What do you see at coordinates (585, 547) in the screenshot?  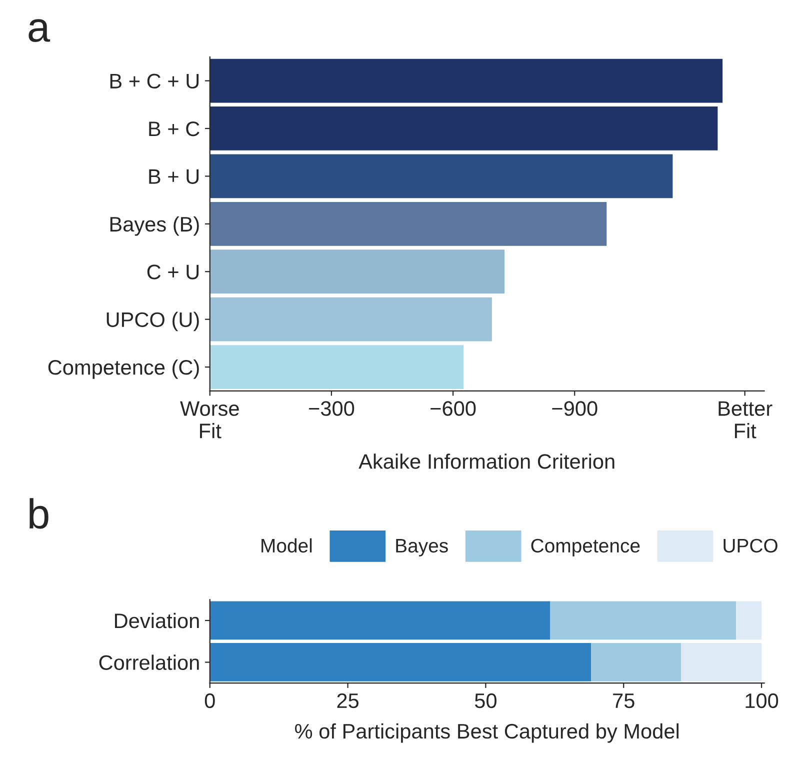 I see `legend-label: Competence` at bounding box center [585, 547].